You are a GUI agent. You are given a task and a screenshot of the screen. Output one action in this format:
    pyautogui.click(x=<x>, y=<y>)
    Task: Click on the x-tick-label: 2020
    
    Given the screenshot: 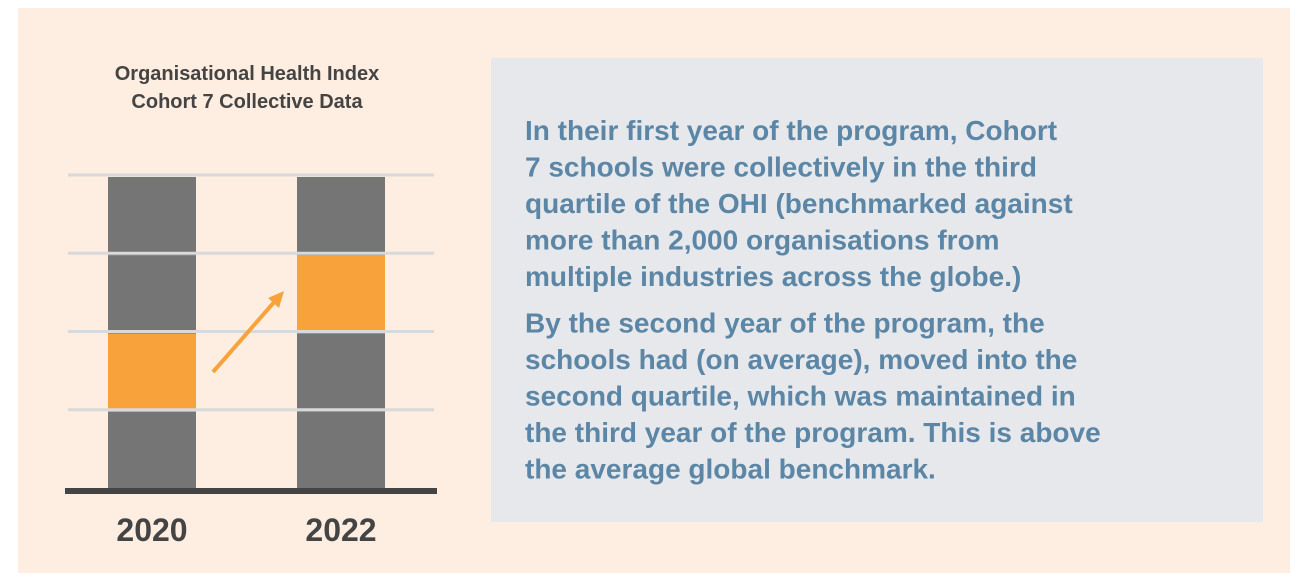 What is the action you would take?
    pyautogui.click(x=151, y=530)
    